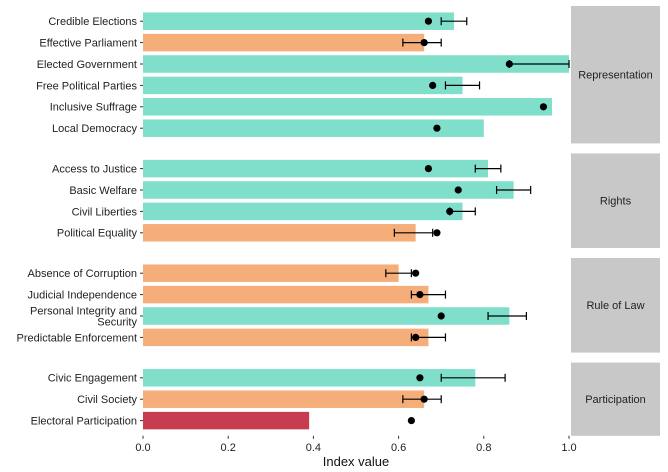 This screenshot has width=668, height=472. I want to click on facet-strip-label: Rule of Law, so click(615, 306).